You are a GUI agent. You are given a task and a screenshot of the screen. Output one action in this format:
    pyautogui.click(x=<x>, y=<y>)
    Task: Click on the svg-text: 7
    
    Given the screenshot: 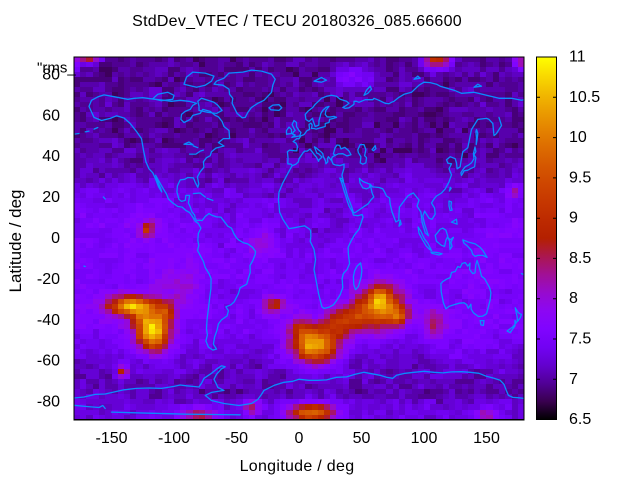 What is the action you would take?
    pyautogui.click(x=573, y=379)
    